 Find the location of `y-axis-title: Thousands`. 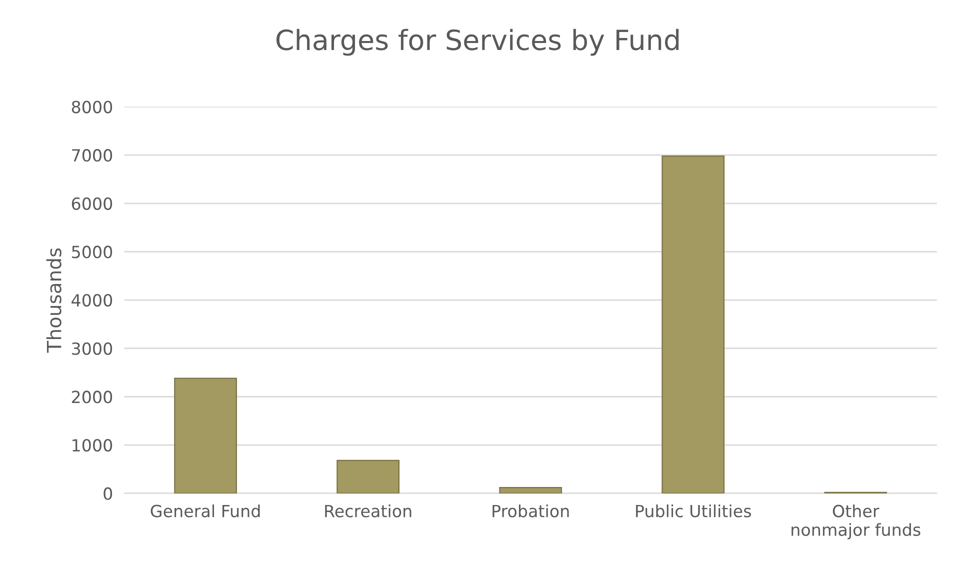

y-axis-title: Thousands is located at coordinates (54, 300).